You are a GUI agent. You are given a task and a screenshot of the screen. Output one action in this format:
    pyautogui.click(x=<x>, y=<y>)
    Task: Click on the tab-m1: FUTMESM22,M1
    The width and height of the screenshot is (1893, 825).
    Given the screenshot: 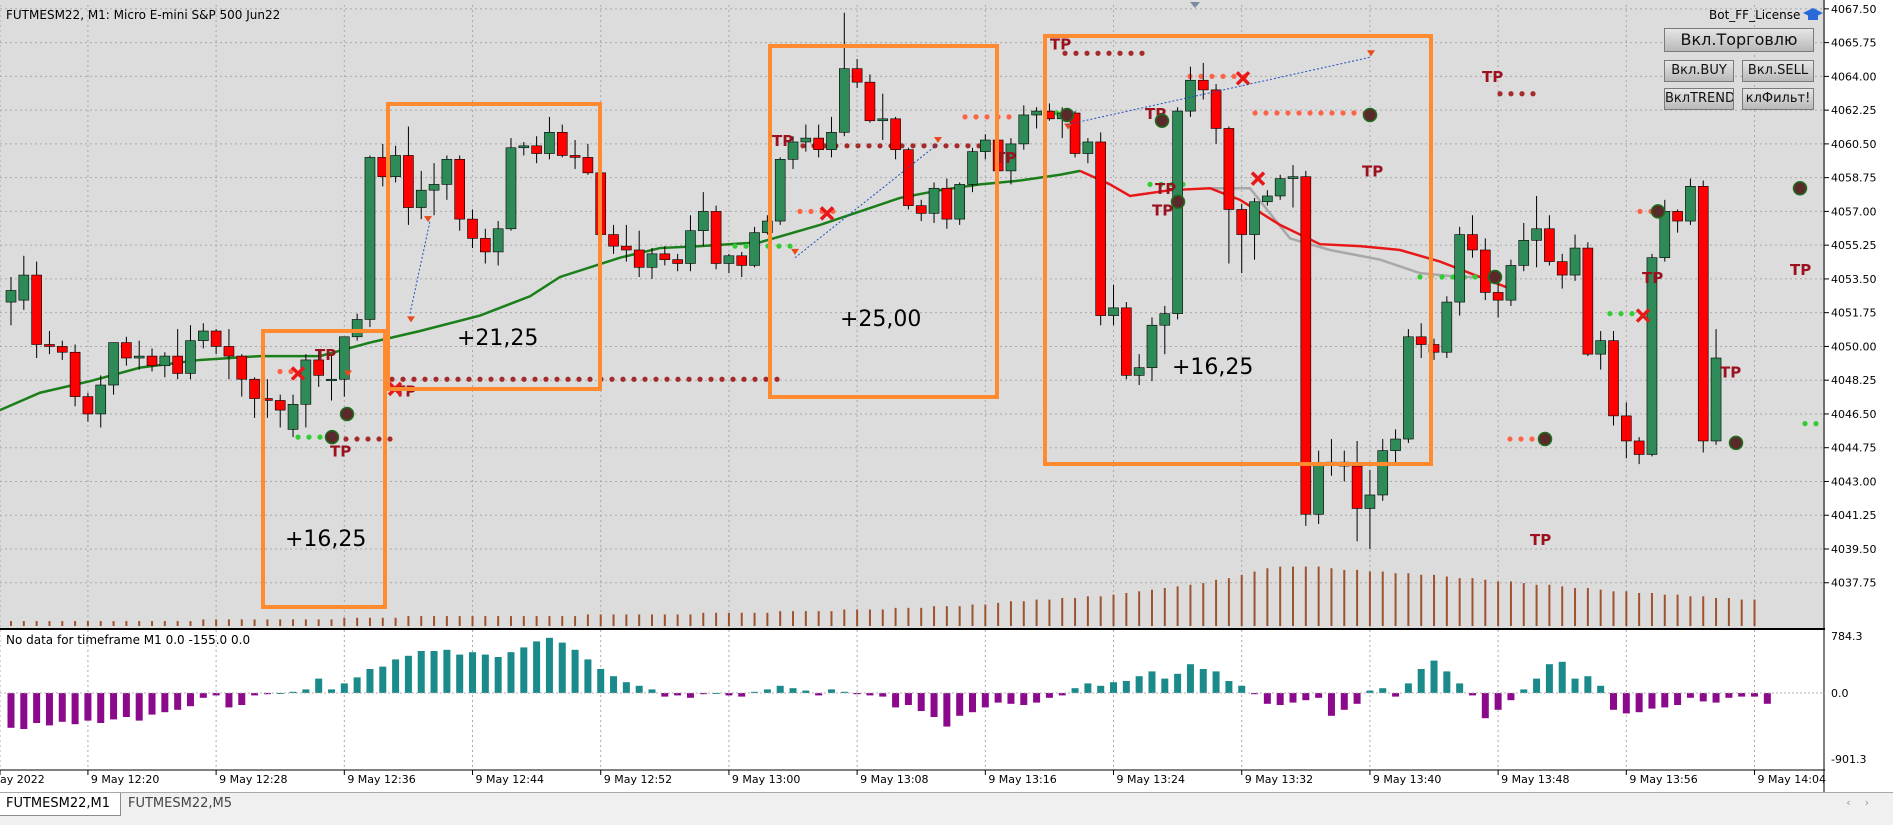 What is the action you would take?
    pyautogui.click(x=60, y=804)
    